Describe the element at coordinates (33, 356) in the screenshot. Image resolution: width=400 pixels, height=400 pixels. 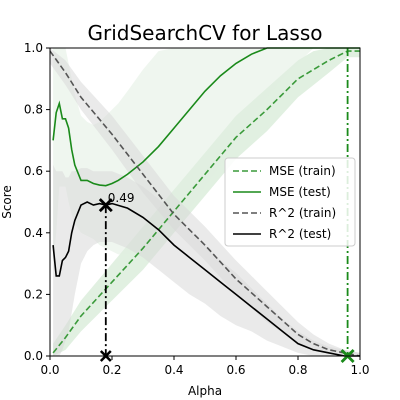
I see `y-tick-label: 0.0` at that location.